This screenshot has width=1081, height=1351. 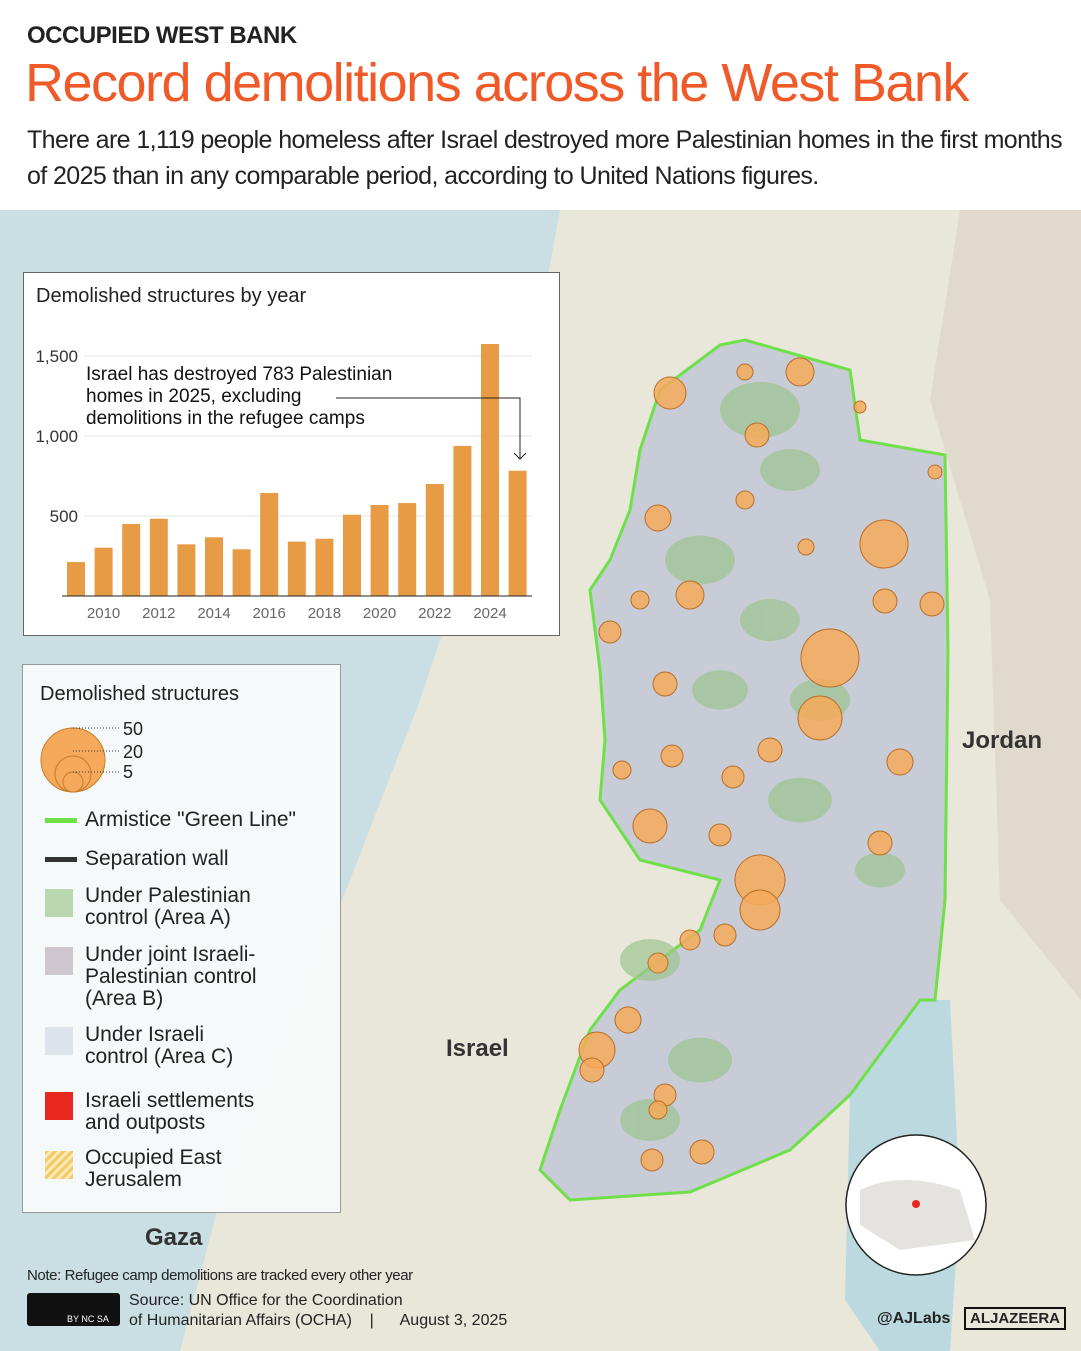 What do you see at coordinates (80, 760) in the screenshot?
I see `size-legend-circles` at bounding box center [80, 760].